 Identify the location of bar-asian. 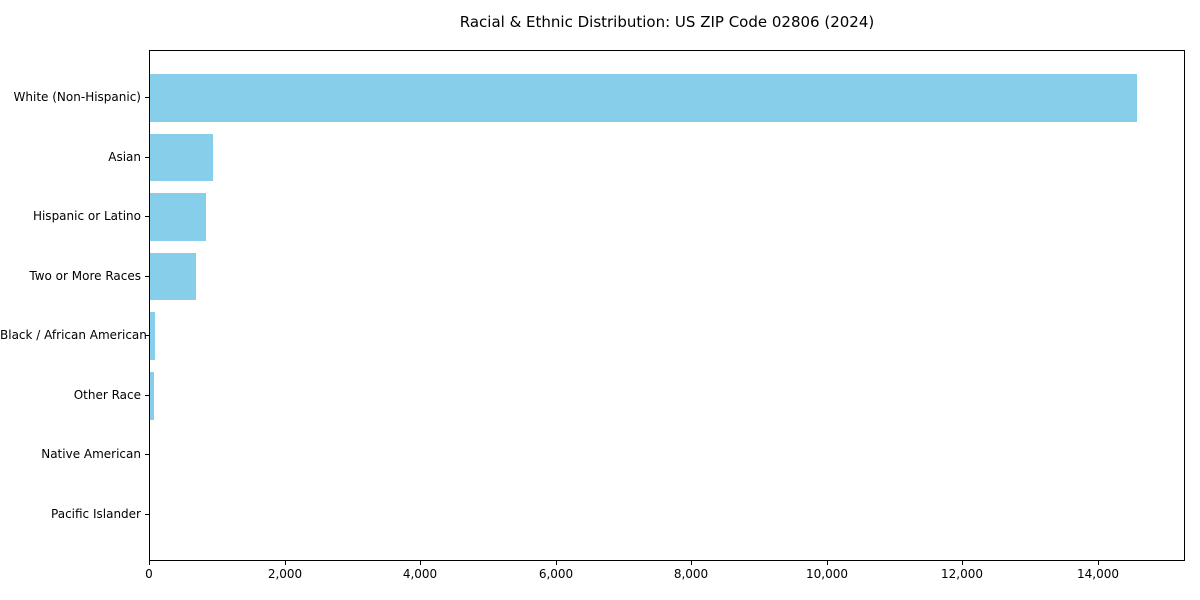
(181, 157).